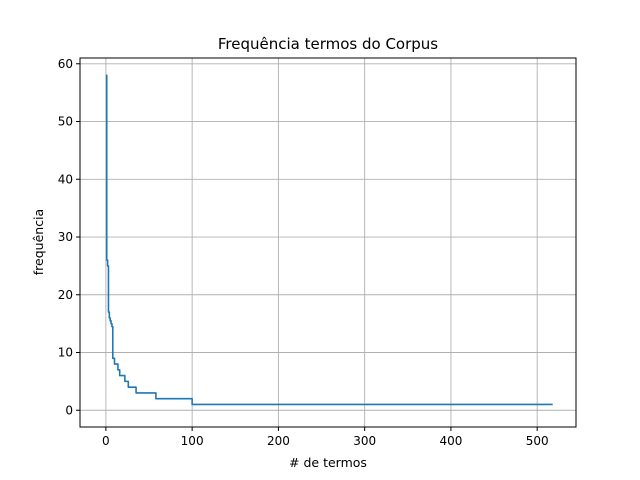 The height and width of the screenshot is (480, 640). What do you see at coordinates (537, 441) in the screenshot?
I see `x-tick-label: 500` at bounding box center [537, 441].